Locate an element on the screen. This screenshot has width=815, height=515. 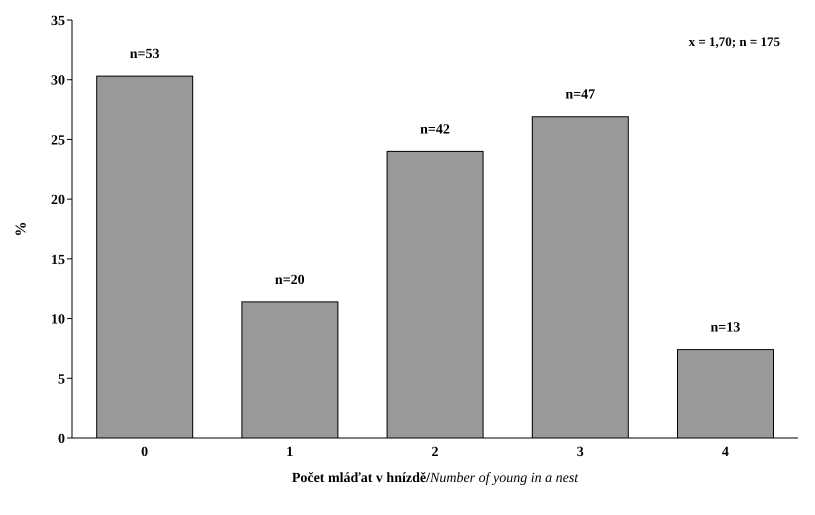
y-tick-label: 15 is located at coordinates (58, 260).